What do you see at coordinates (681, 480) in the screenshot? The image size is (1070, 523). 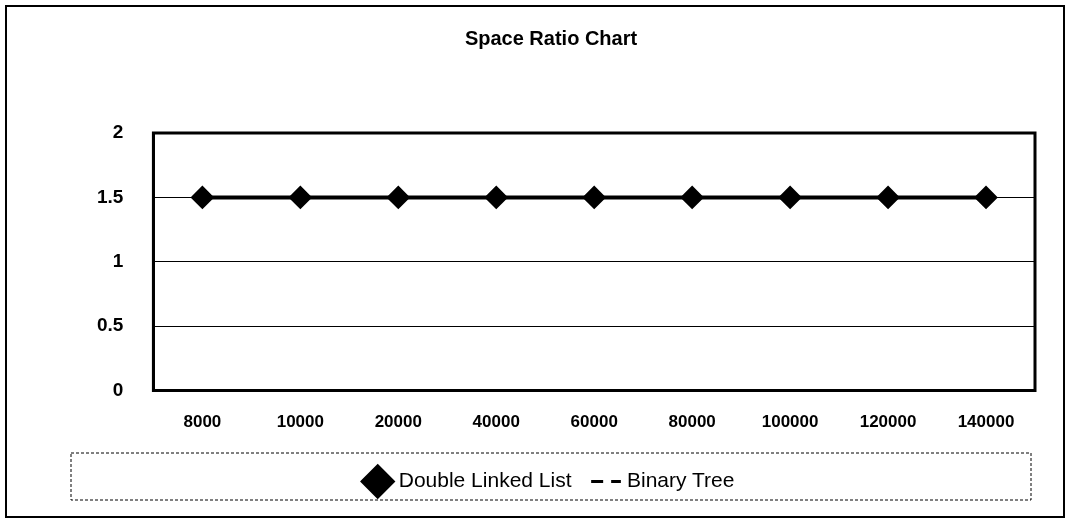 I see `legend-label: Binary Tree` at bounding box center [681, 480].